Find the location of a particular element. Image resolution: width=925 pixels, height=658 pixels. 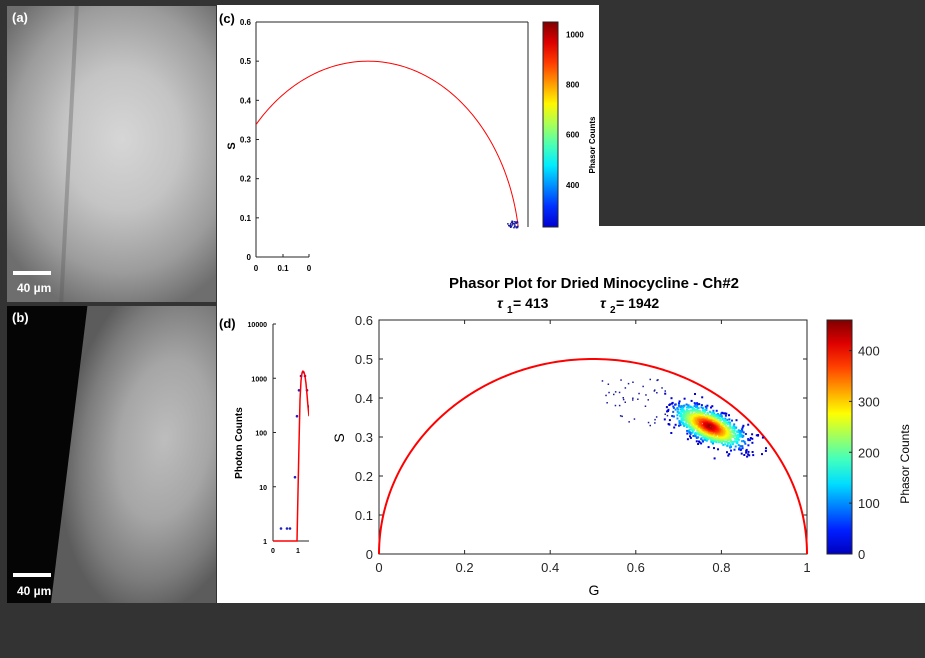

chart-main-xlabel: G is located at coordinates (594, 590).